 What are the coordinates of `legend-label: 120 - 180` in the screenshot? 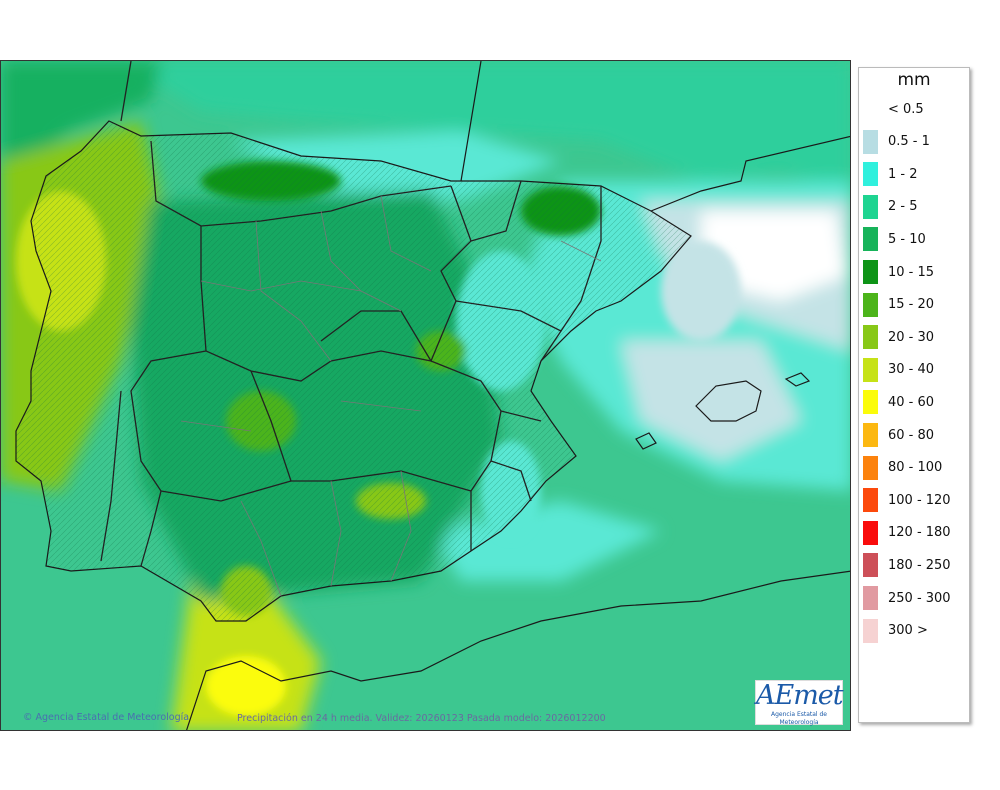 It's located at (919, 533).